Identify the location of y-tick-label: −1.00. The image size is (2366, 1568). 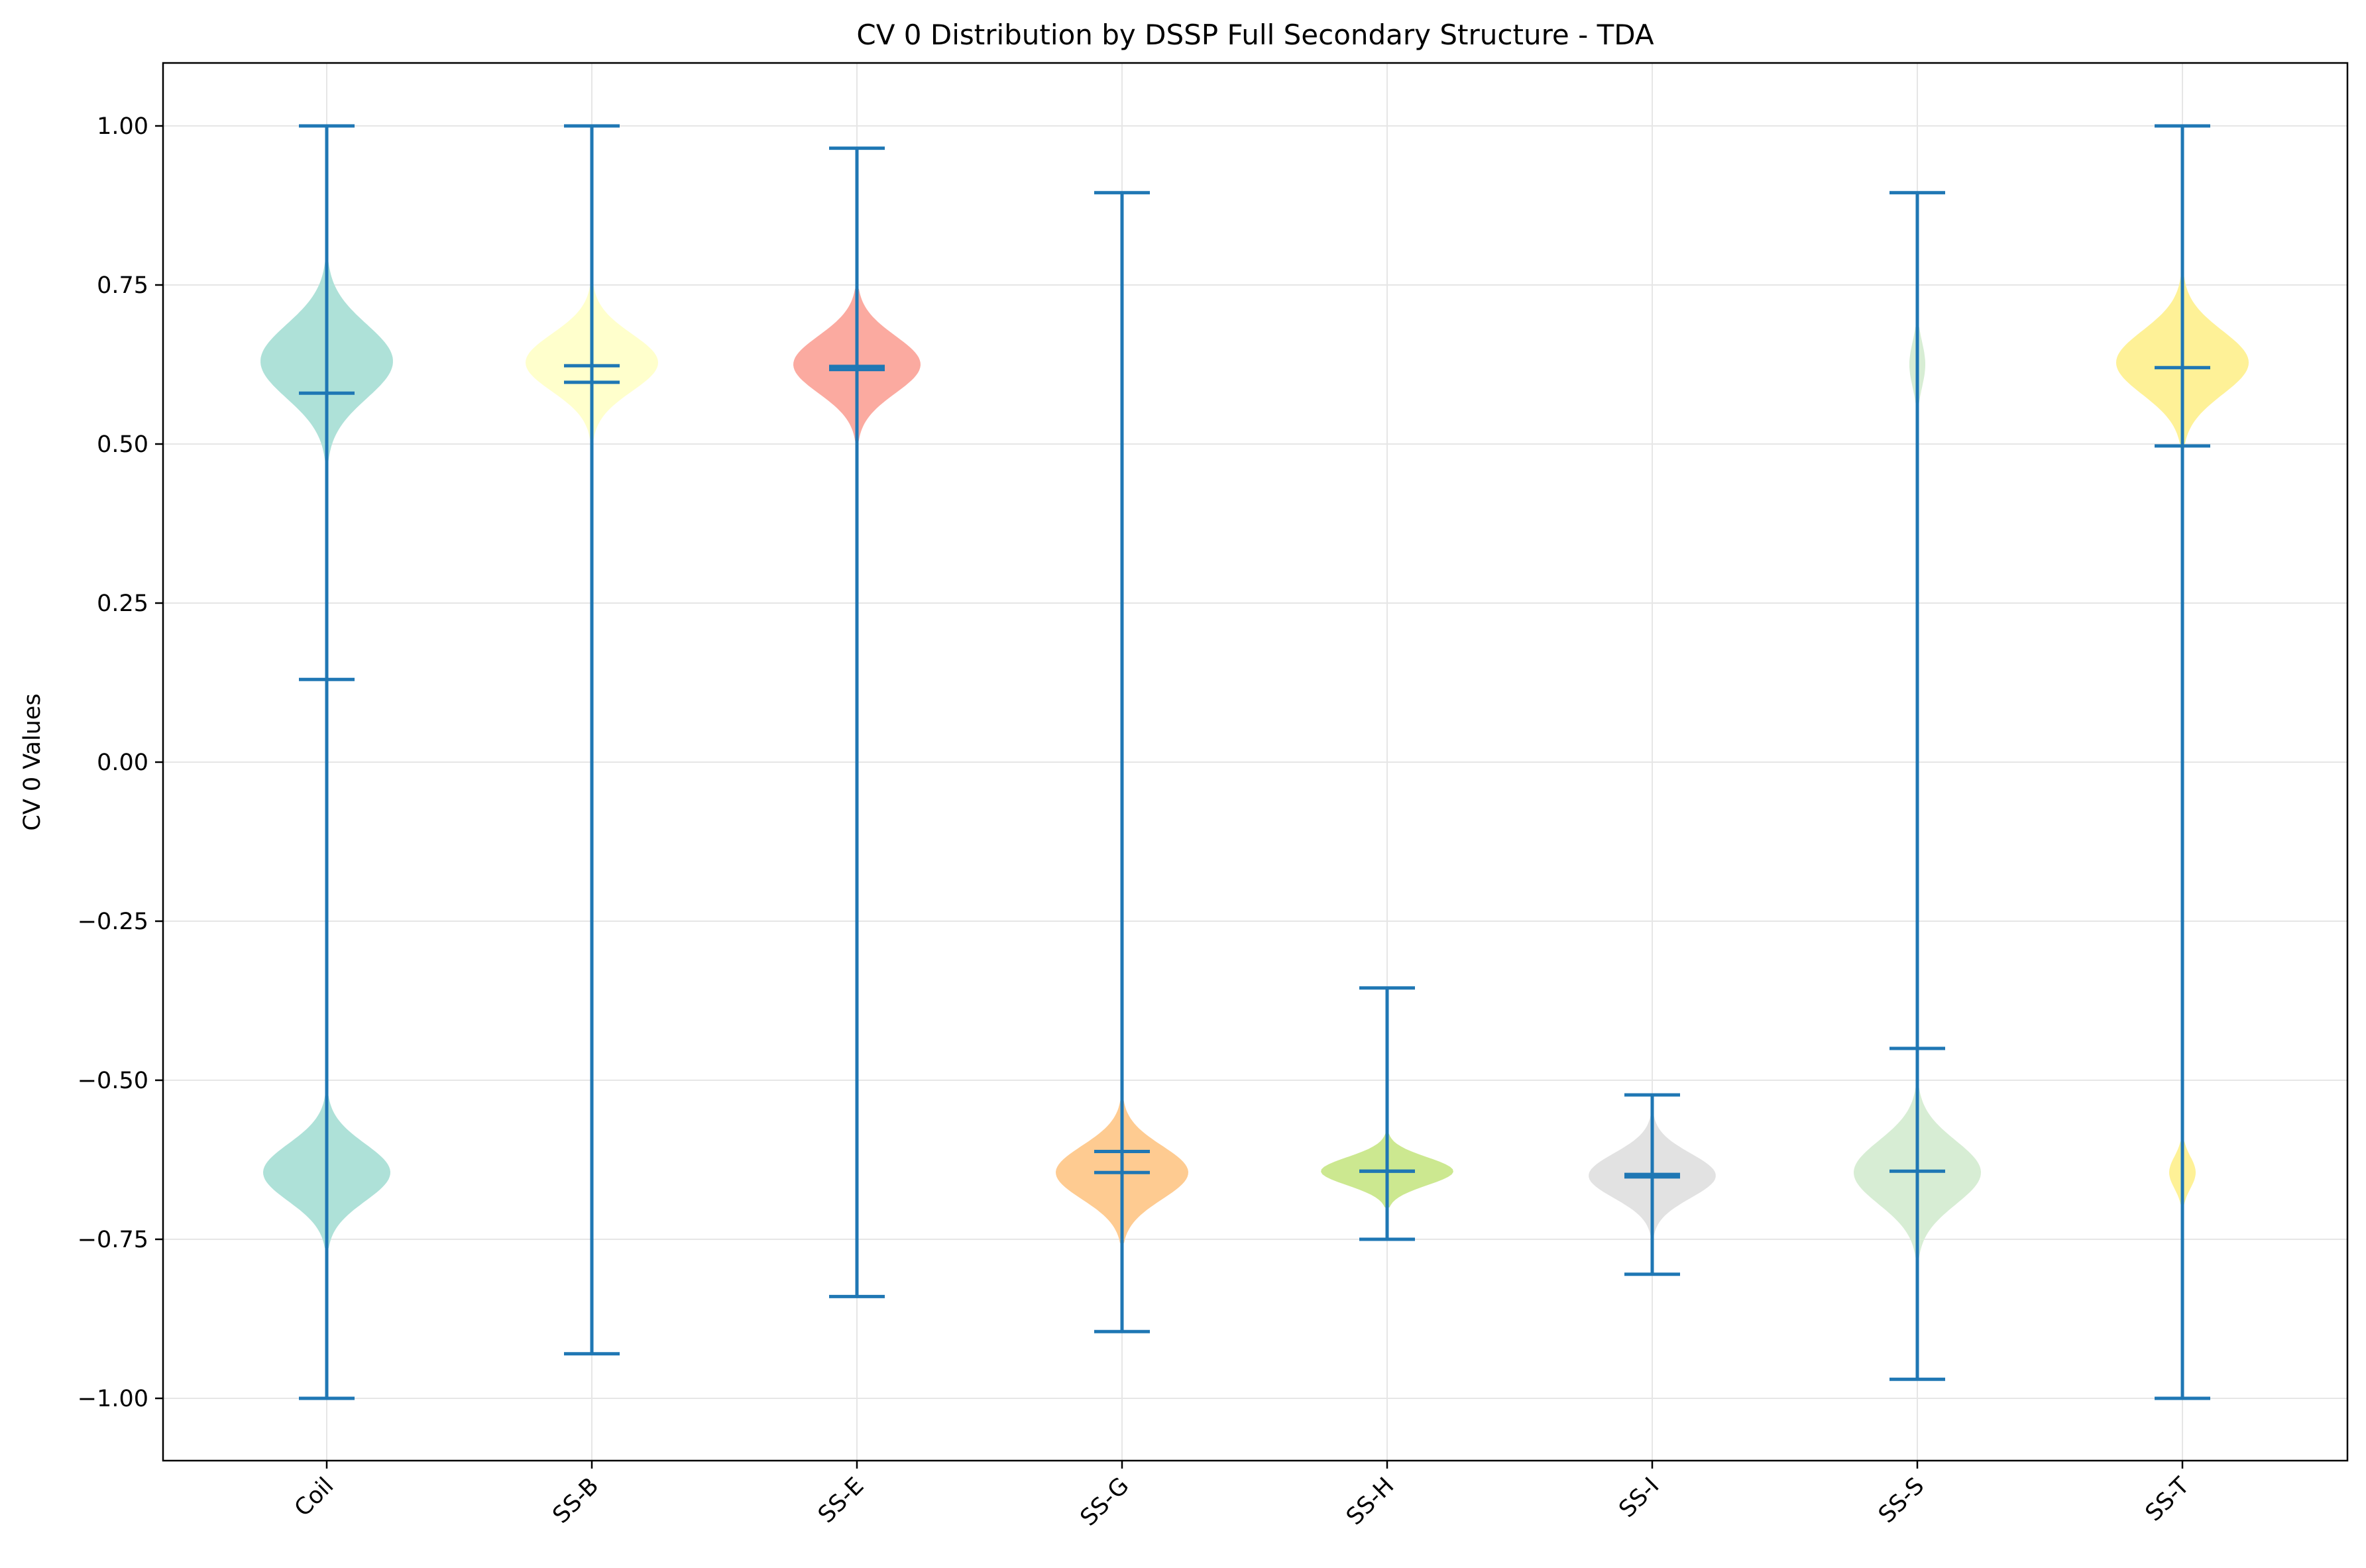
(113, 1399).